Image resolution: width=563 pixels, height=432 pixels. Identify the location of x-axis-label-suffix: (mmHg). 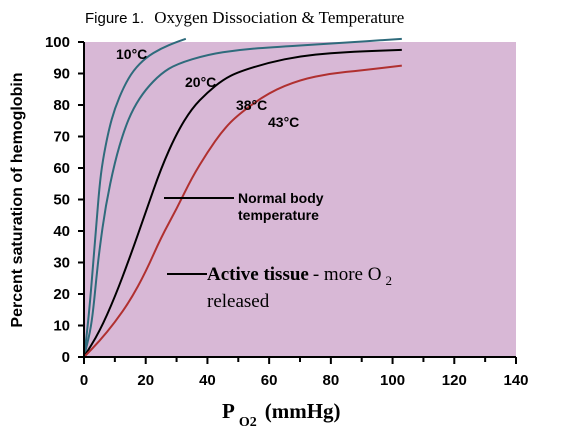
(303, 411).